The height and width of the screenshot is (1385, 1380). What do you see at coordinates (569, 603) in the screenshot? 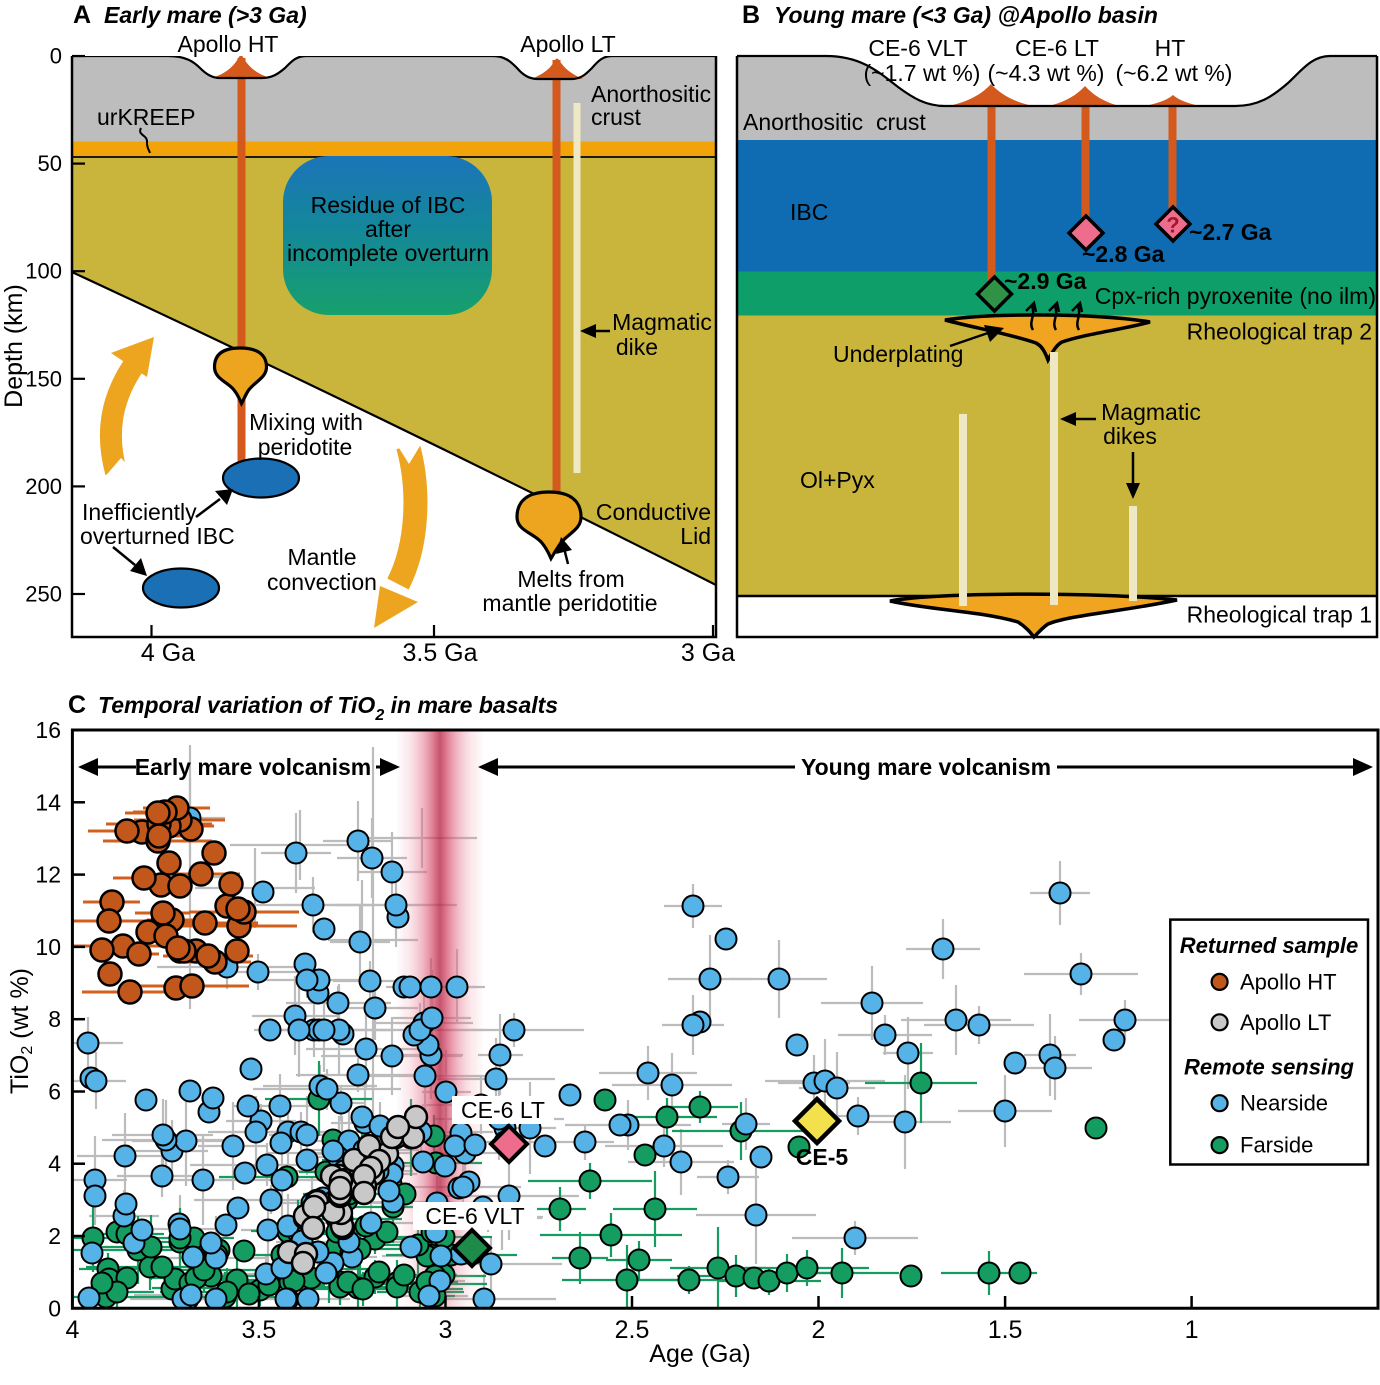
I see `svg-text: mantle peridotitie` at bounding box center [569, 603].